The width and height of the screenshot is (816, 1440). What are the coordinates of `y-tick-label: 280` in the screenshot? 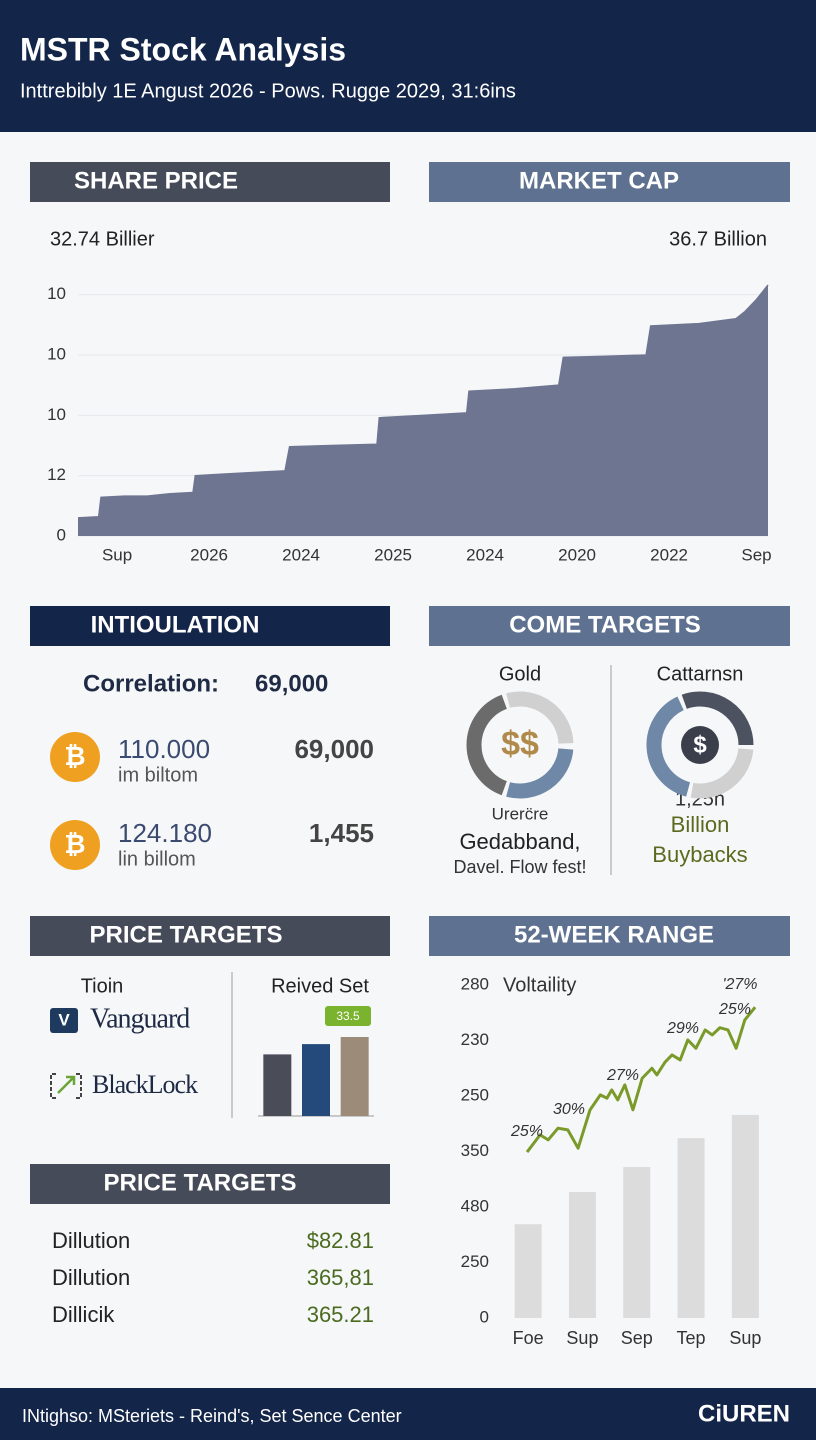 It's located at (475, 983).